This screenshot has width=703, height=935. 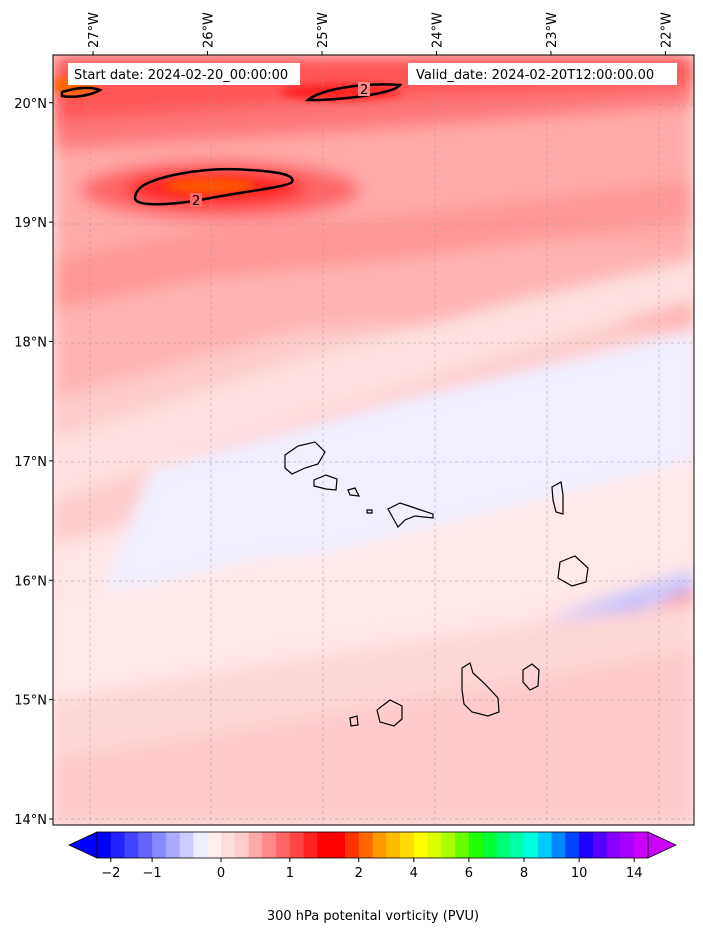 What do you see at coordinates (30, 104) in the screenshot?
I see `lat-tick-label: 20°N` at bounding box center [30, 104].